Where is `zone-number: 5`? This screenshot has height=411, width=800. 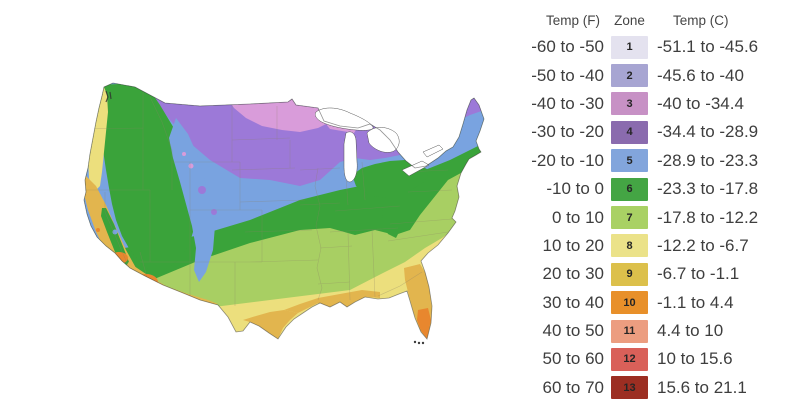
zone-number: 5 is located at coordinates (629, 160).